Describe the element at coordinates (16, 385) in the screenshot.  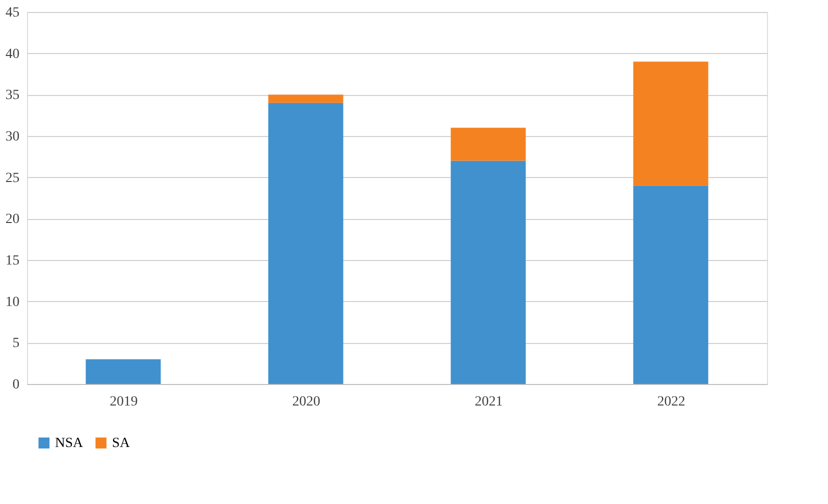
I see `y-tick-label: 0` at that location.